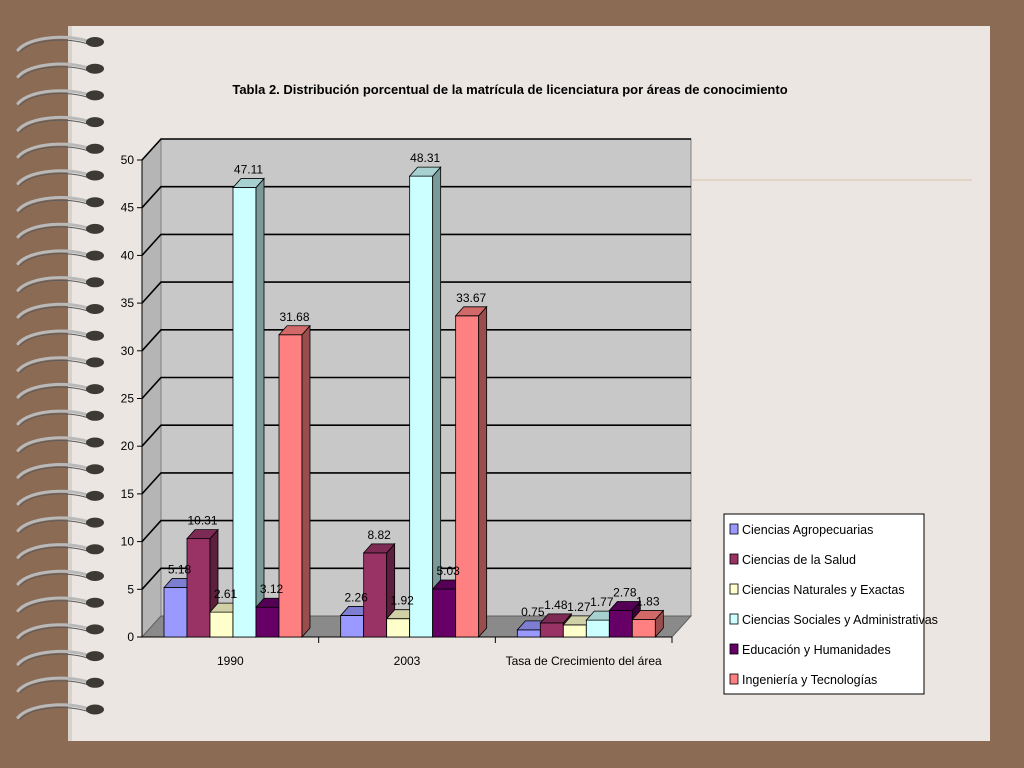  What do you see at coordinates (584, 661) in the screenshot?
I see `x-category-label: Tasa de Crecimiento del área` at bounding box center [584, 661].